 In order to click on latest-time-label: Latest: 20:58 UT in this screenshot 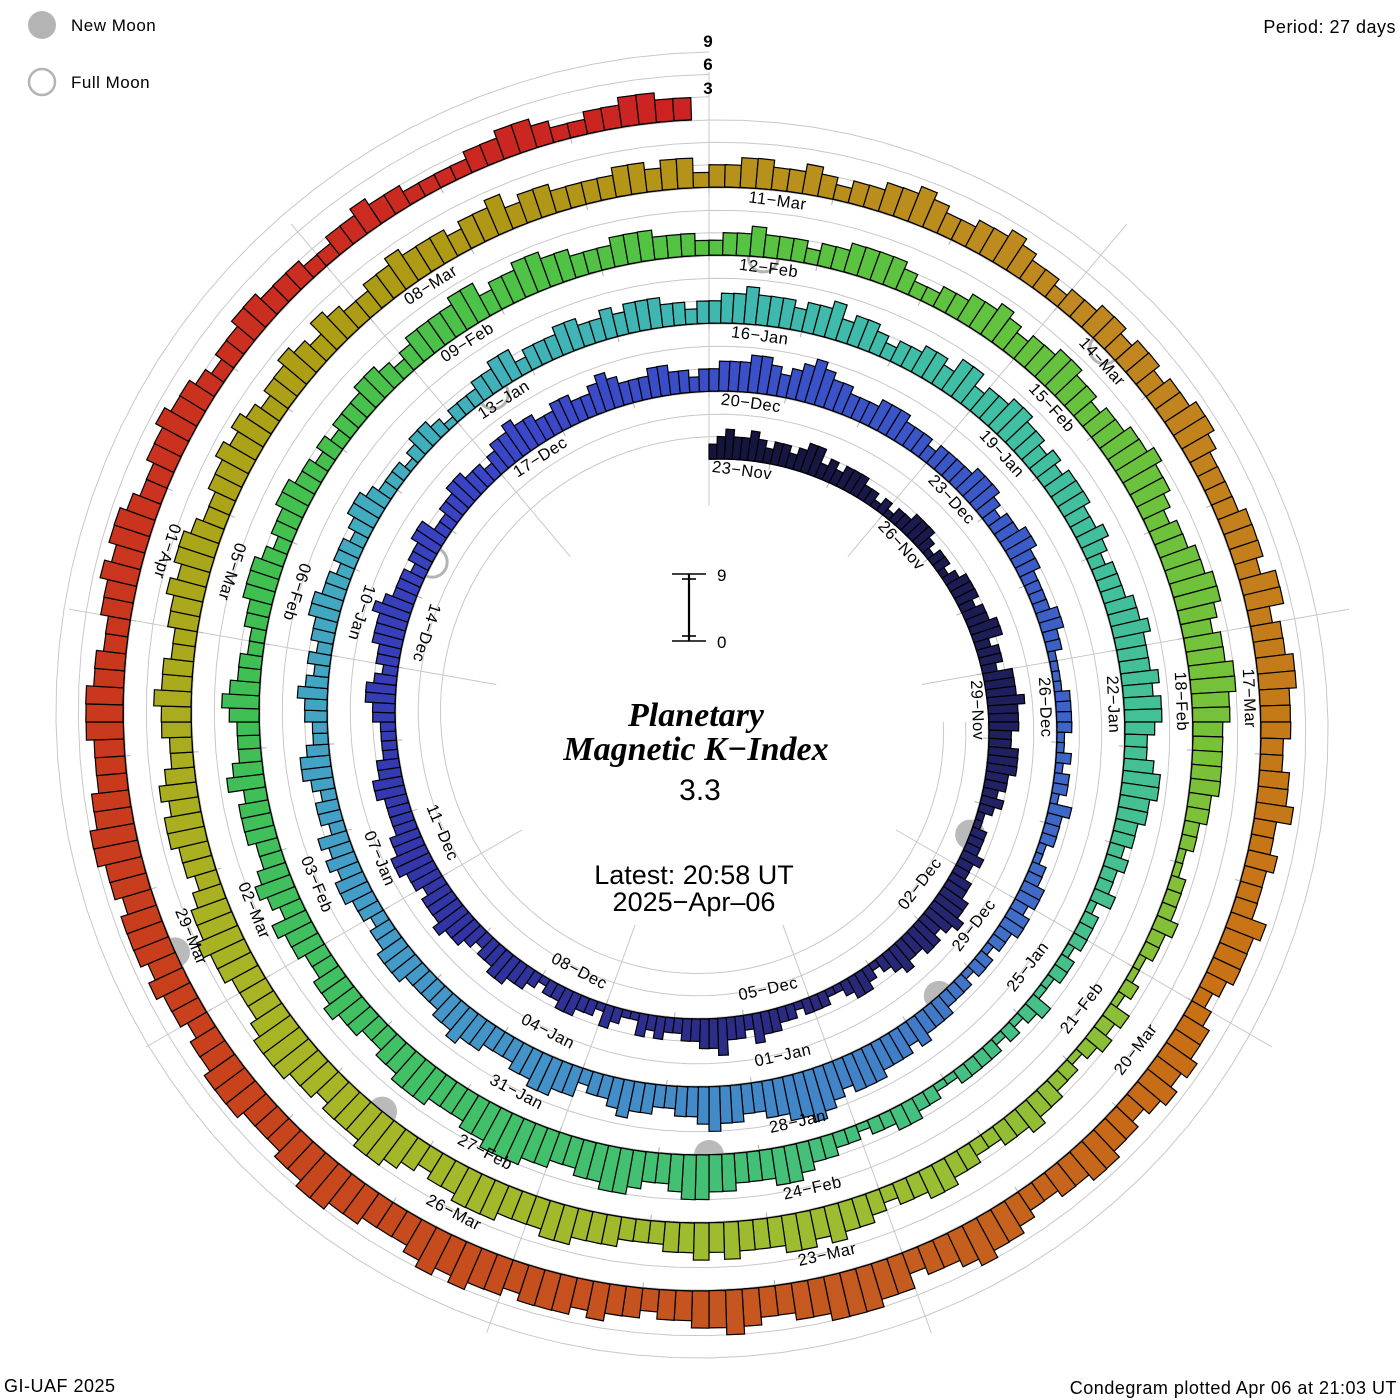, I will do `click(694, 875)`.